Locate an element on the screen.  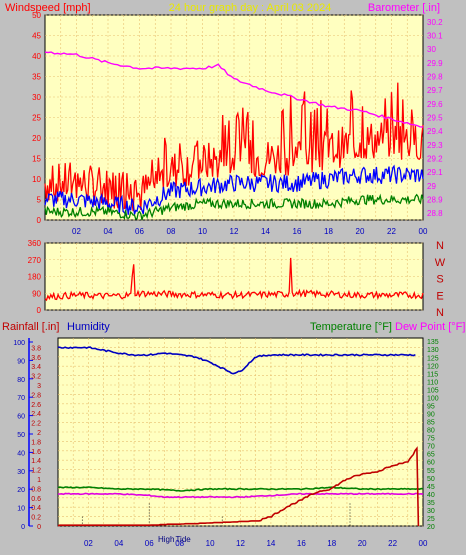
hour-tick-label: 06 is located at coordinates (149, 543).